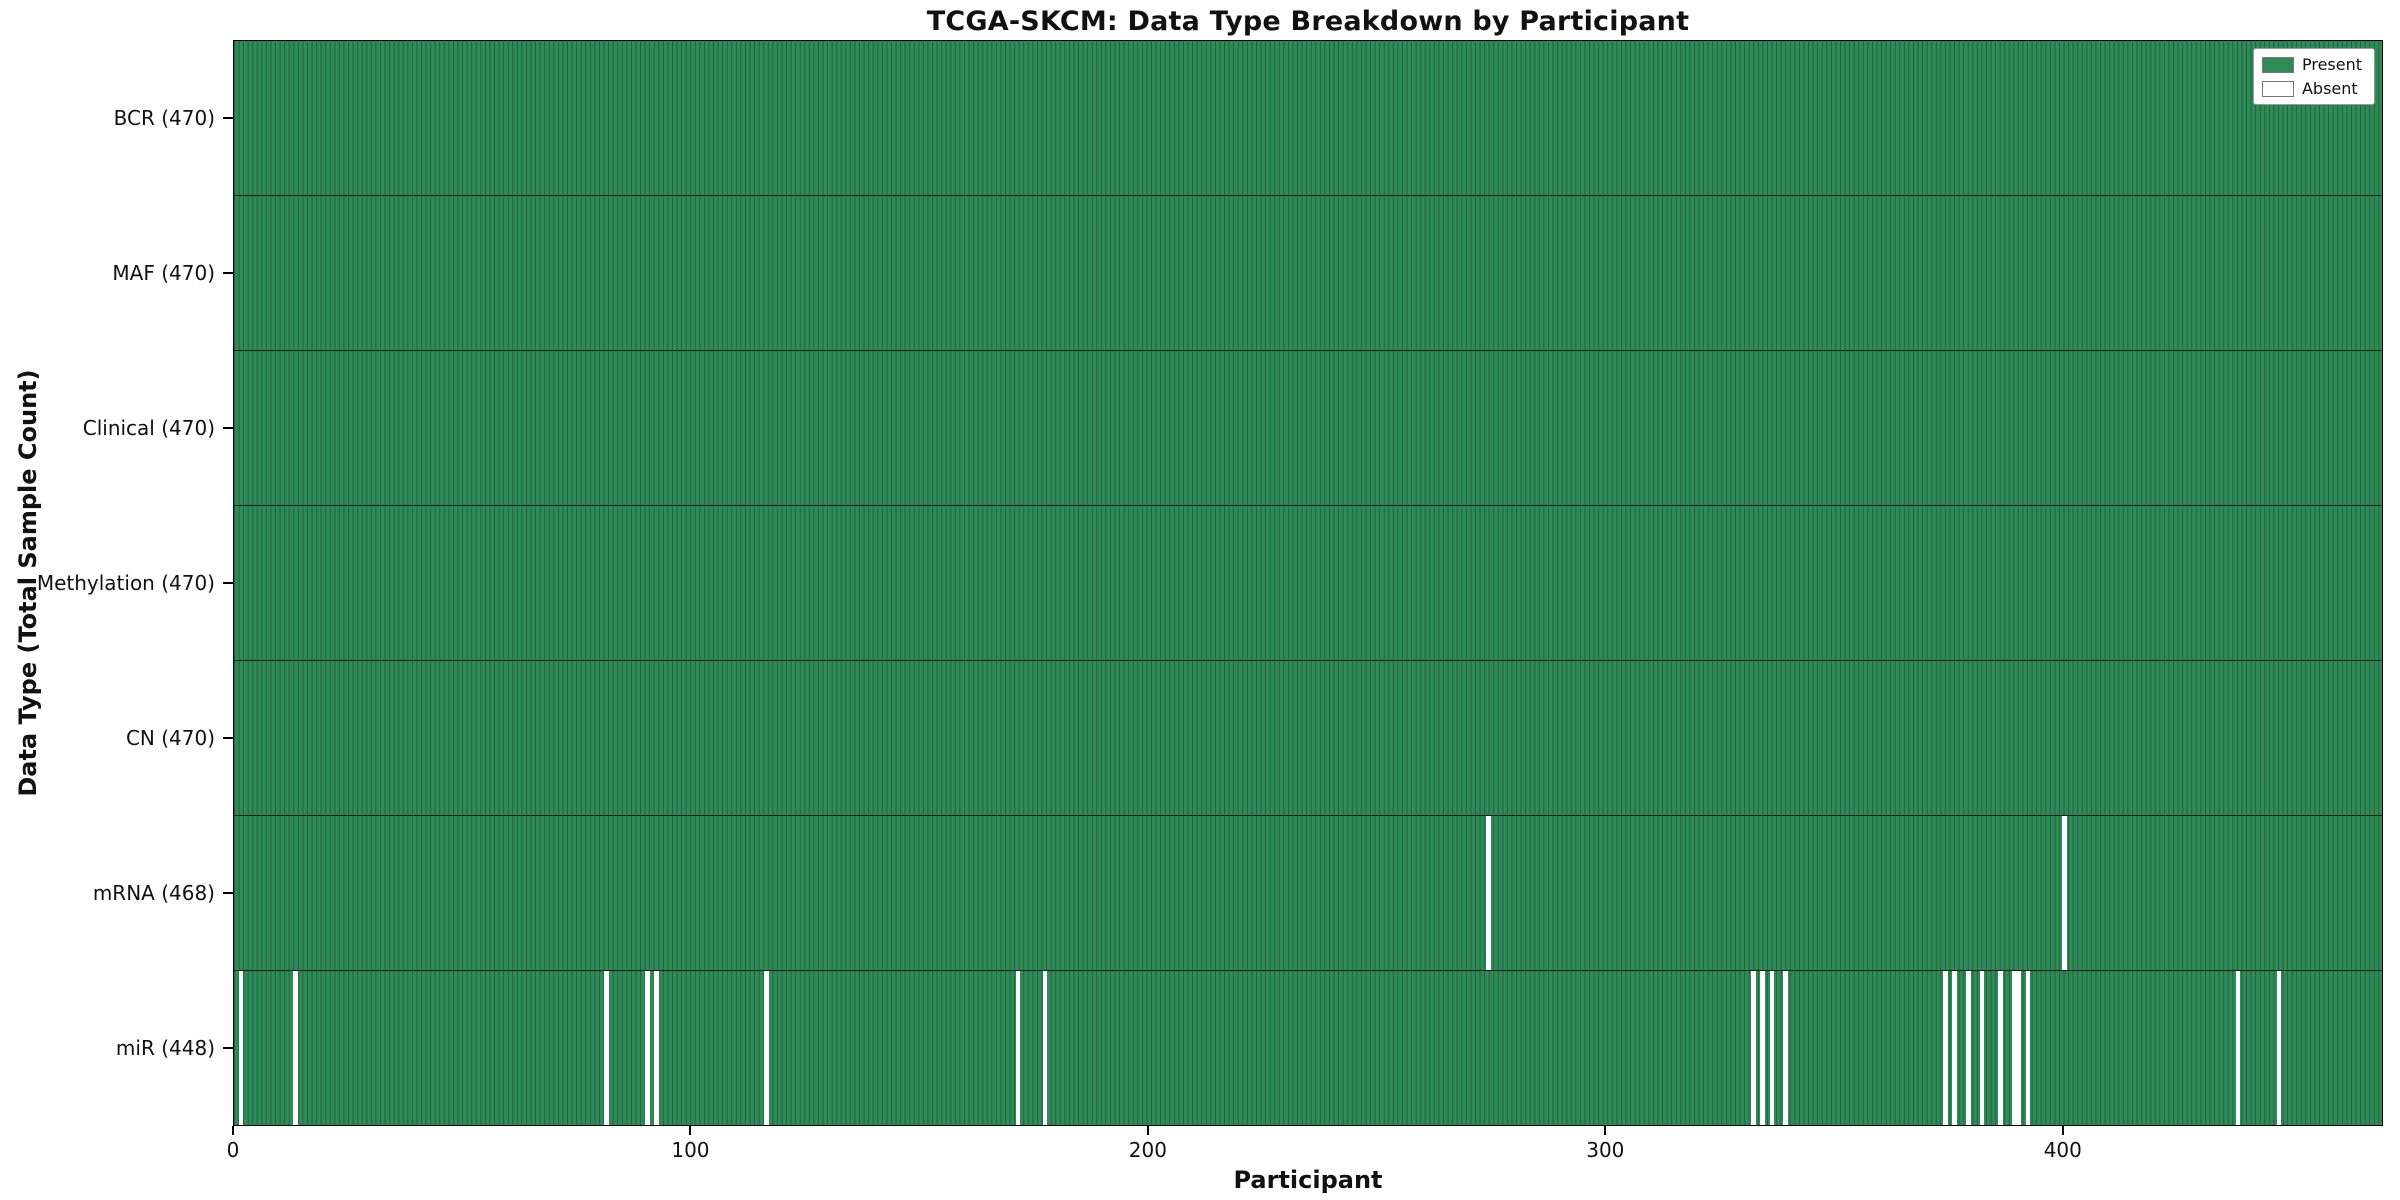 Image resolution: width=2400 pixels, height=1200 pixels. Describe the element at coordinates (2313, 76) in the screenshot. I see `legend: Present Absent` at that location.